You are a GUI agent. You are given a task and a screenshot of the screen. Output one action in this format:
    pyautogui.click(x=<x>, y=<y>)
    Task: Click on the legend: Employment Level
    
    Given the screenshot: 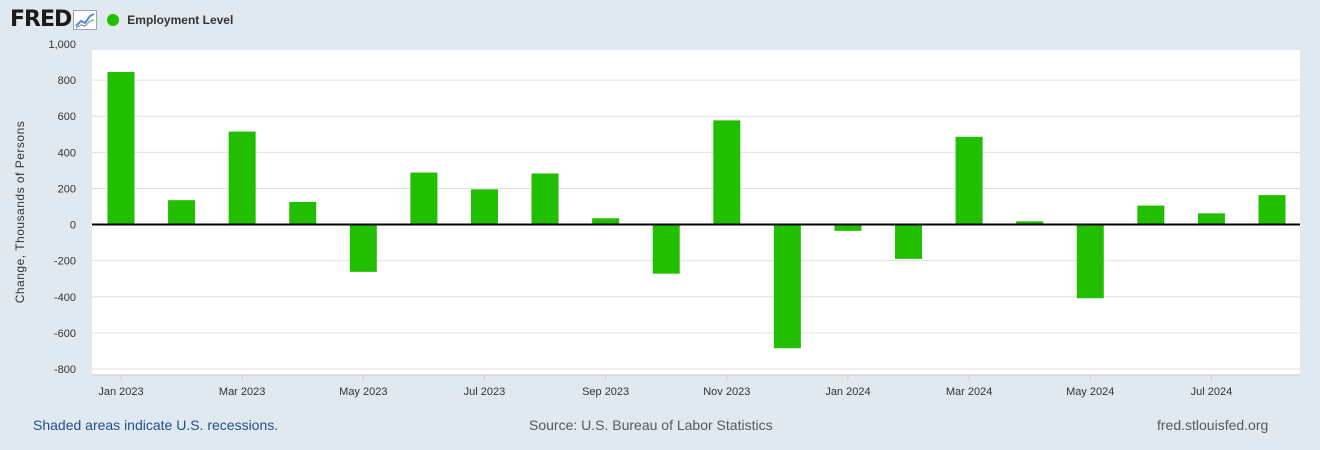 What is the action you would take?
    pyautogui.click(x=170, y=20)
    